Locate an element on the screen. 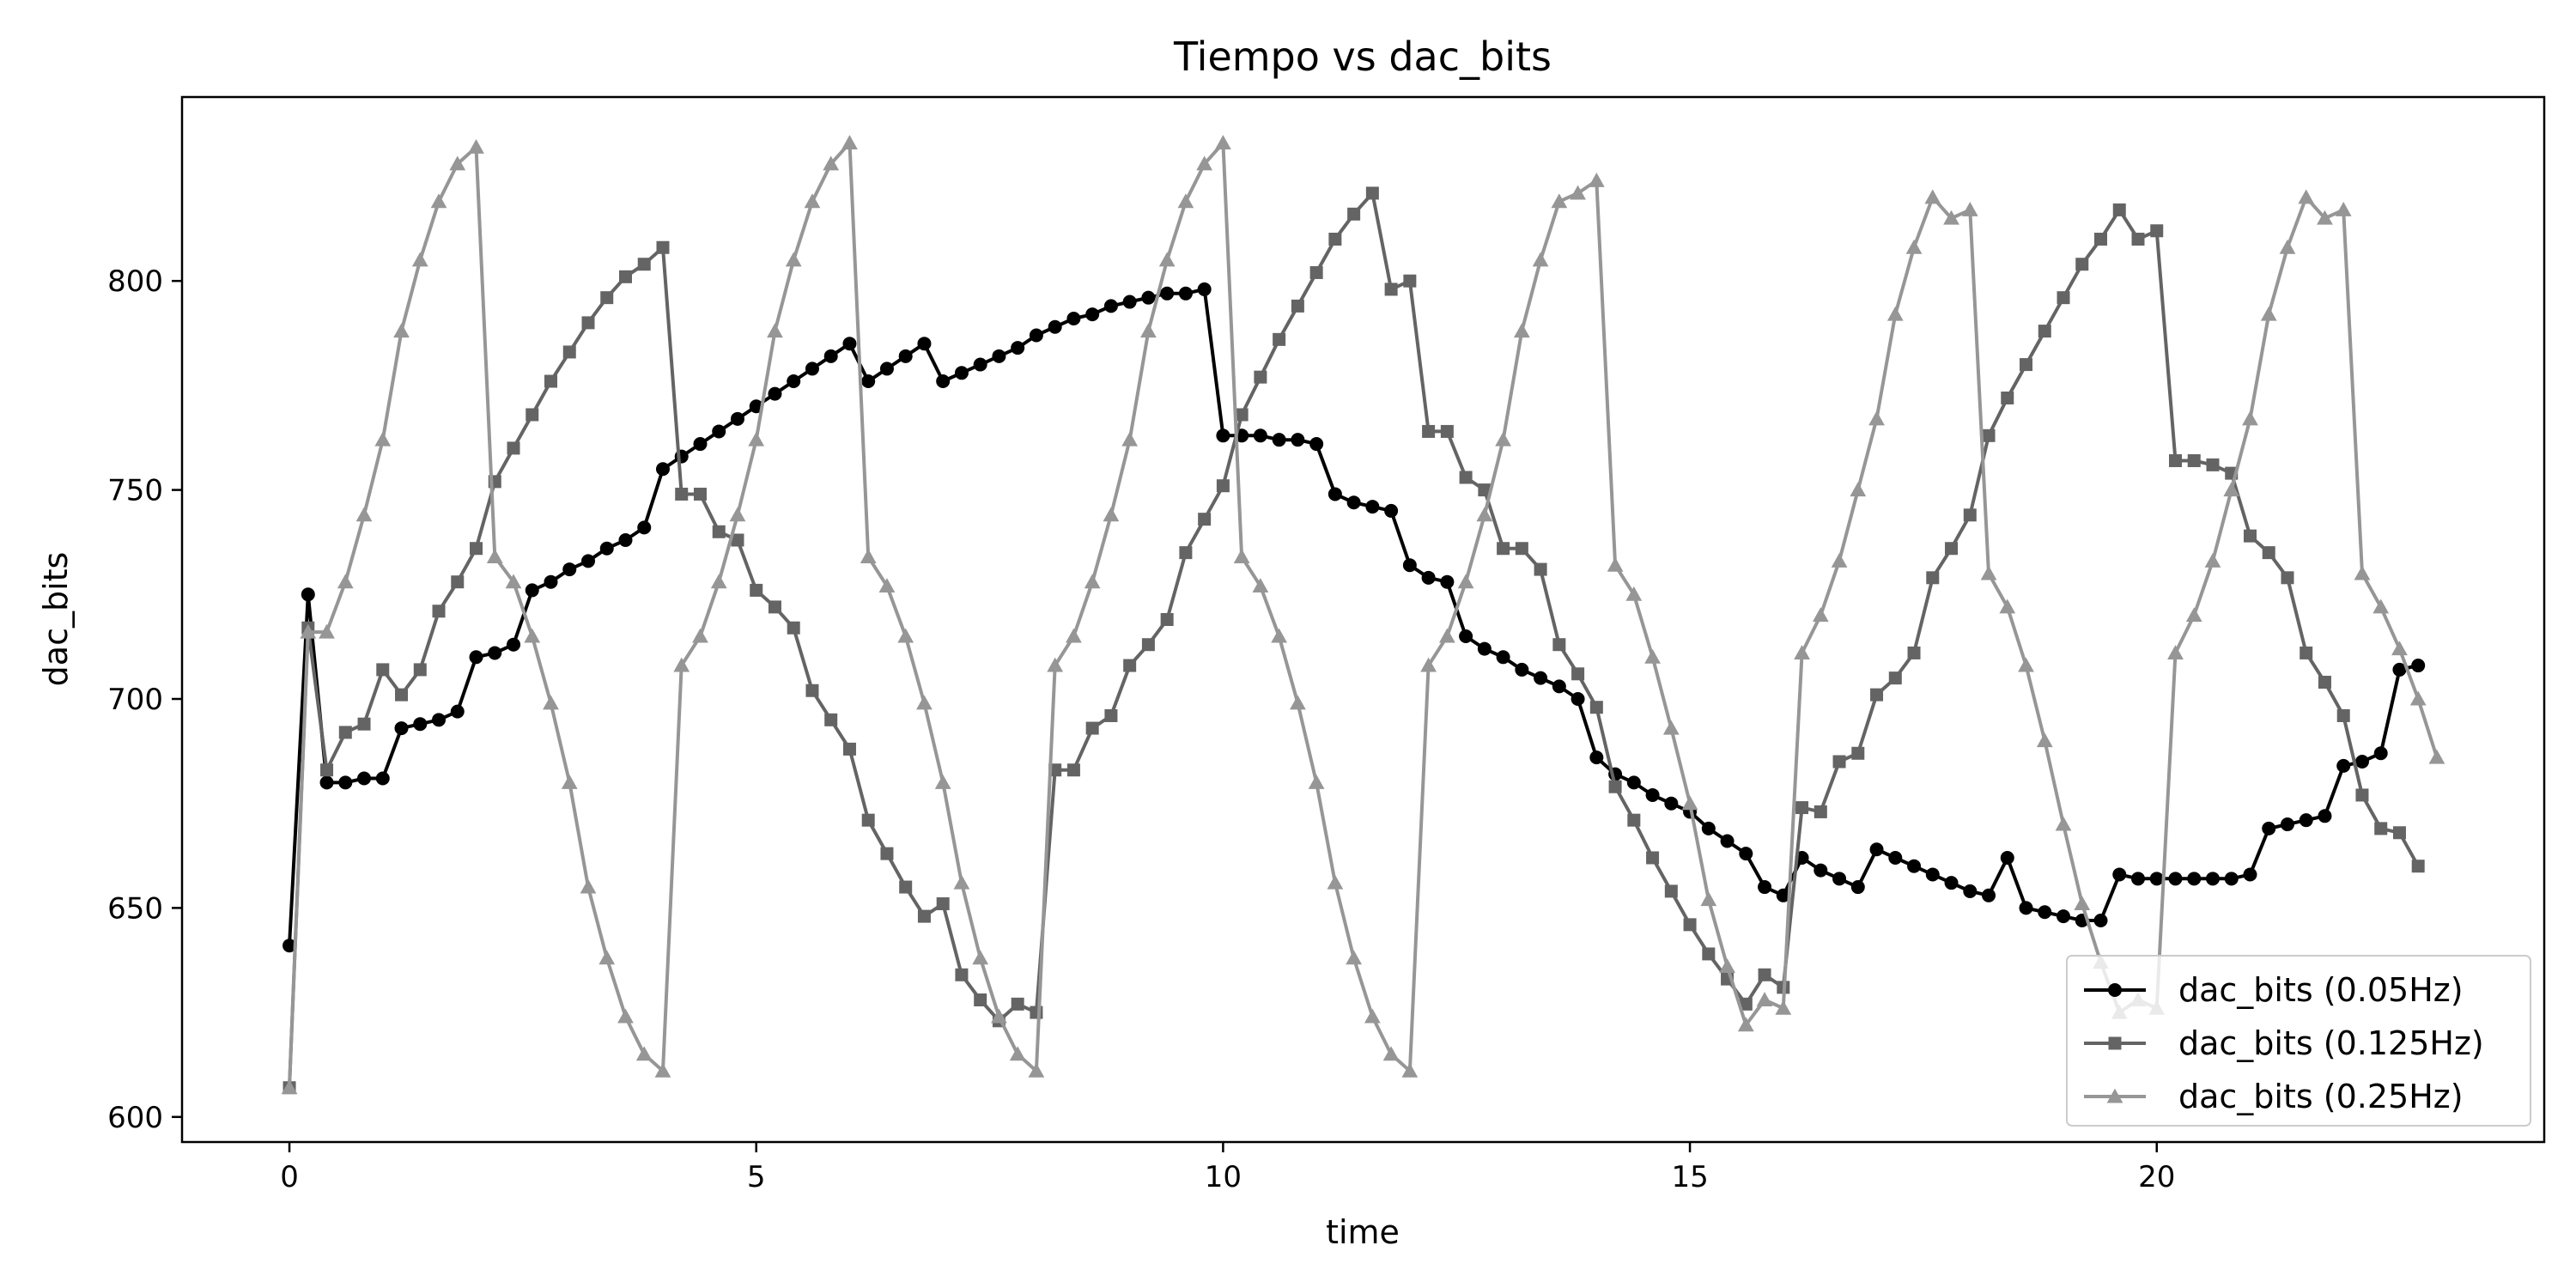 This screenshot has width=2576, height=1288. legend-box is located at coordinates (2298, 1041).